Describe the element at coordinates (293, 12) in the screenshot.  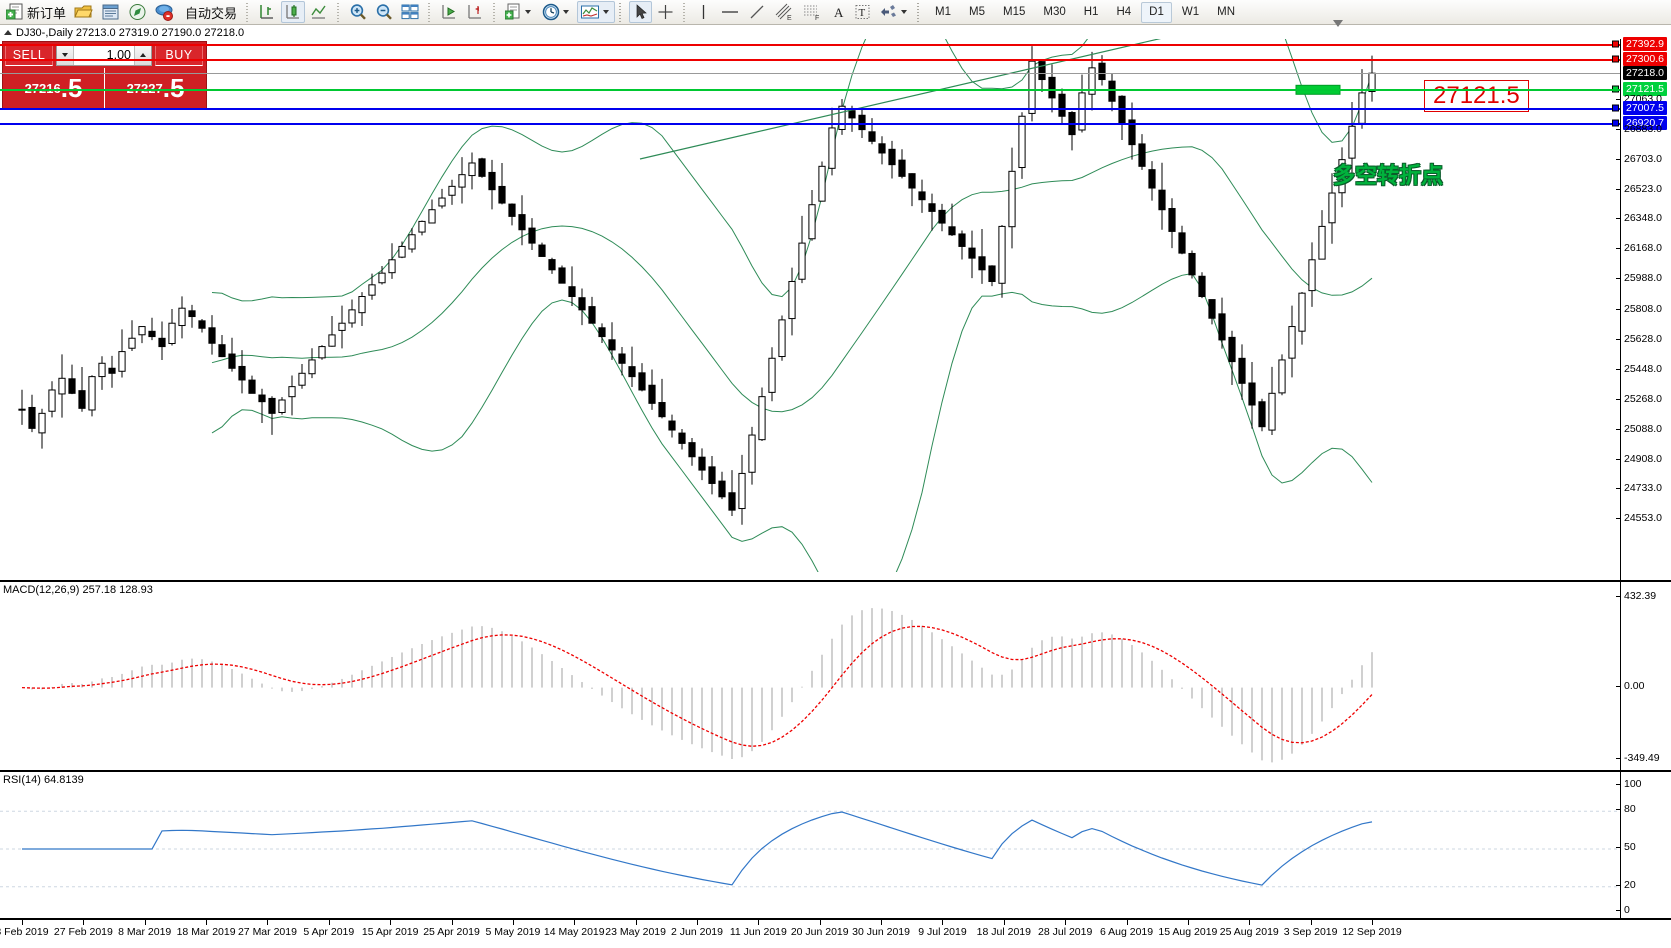
I see `candlestick-chart-button` at that location.